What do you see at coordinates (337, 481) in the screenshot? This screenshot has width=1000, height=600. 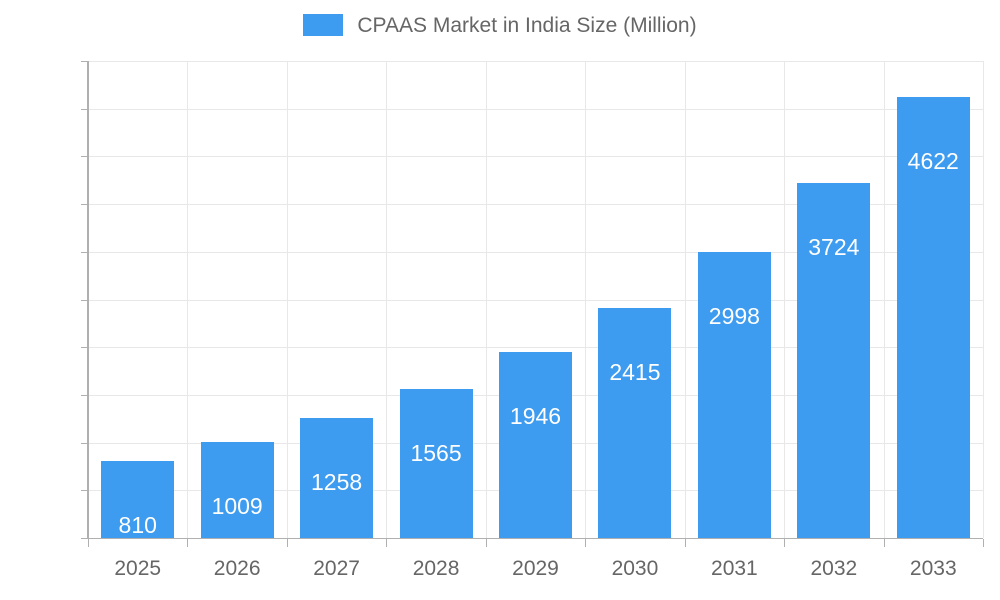 I see `bar-value-label: 1258` at bounding box center [337, 481].